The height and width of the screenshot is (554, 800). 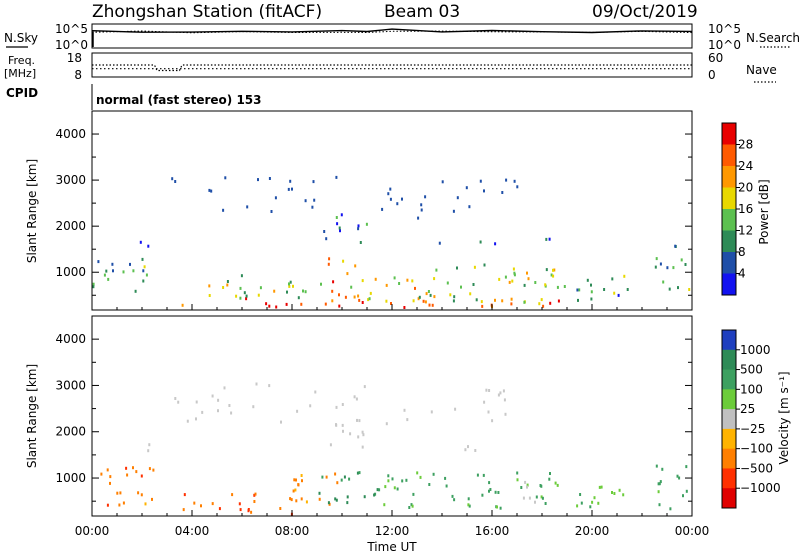 I want to click on power-ylabel: Slant Range [km], so click(x=32, y=211).